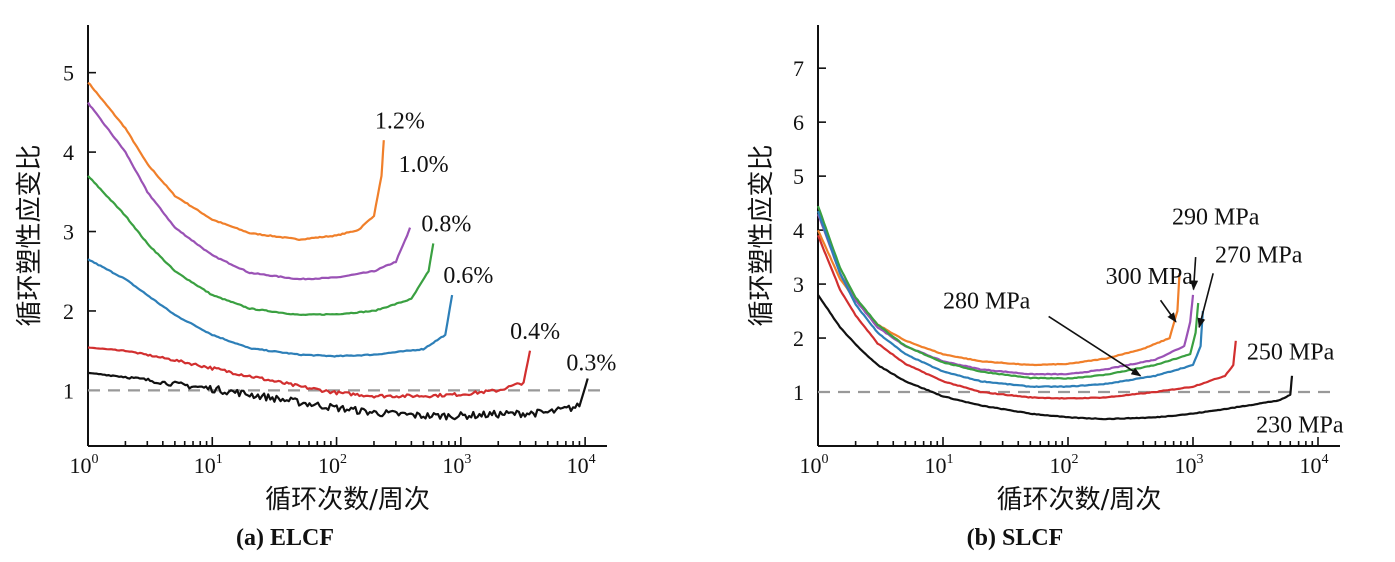 The height and width of the screenshot is (562, 1395). Describe the element at coordinates (1259, 255) in the screenshot. I see `annotation-label: 270 MPa` at that location.